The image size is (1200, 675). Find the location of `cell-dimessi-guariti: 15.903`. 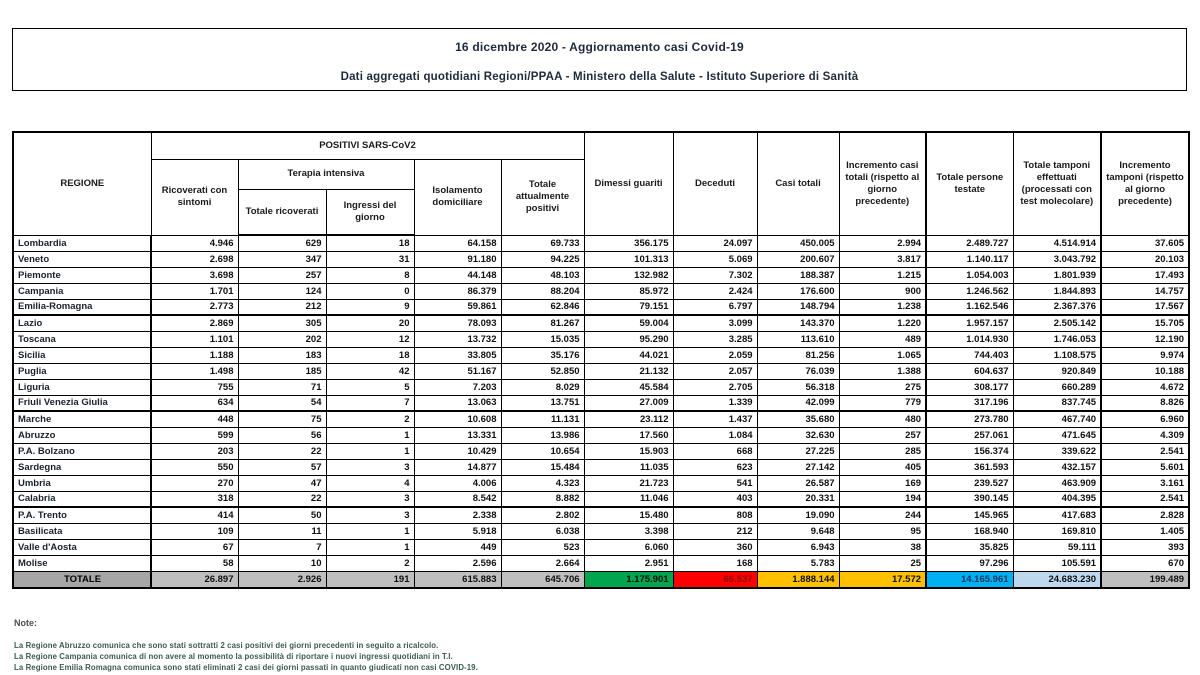

cell-dimessi-guariti: 15.903 is located at coordinates (628, 451).